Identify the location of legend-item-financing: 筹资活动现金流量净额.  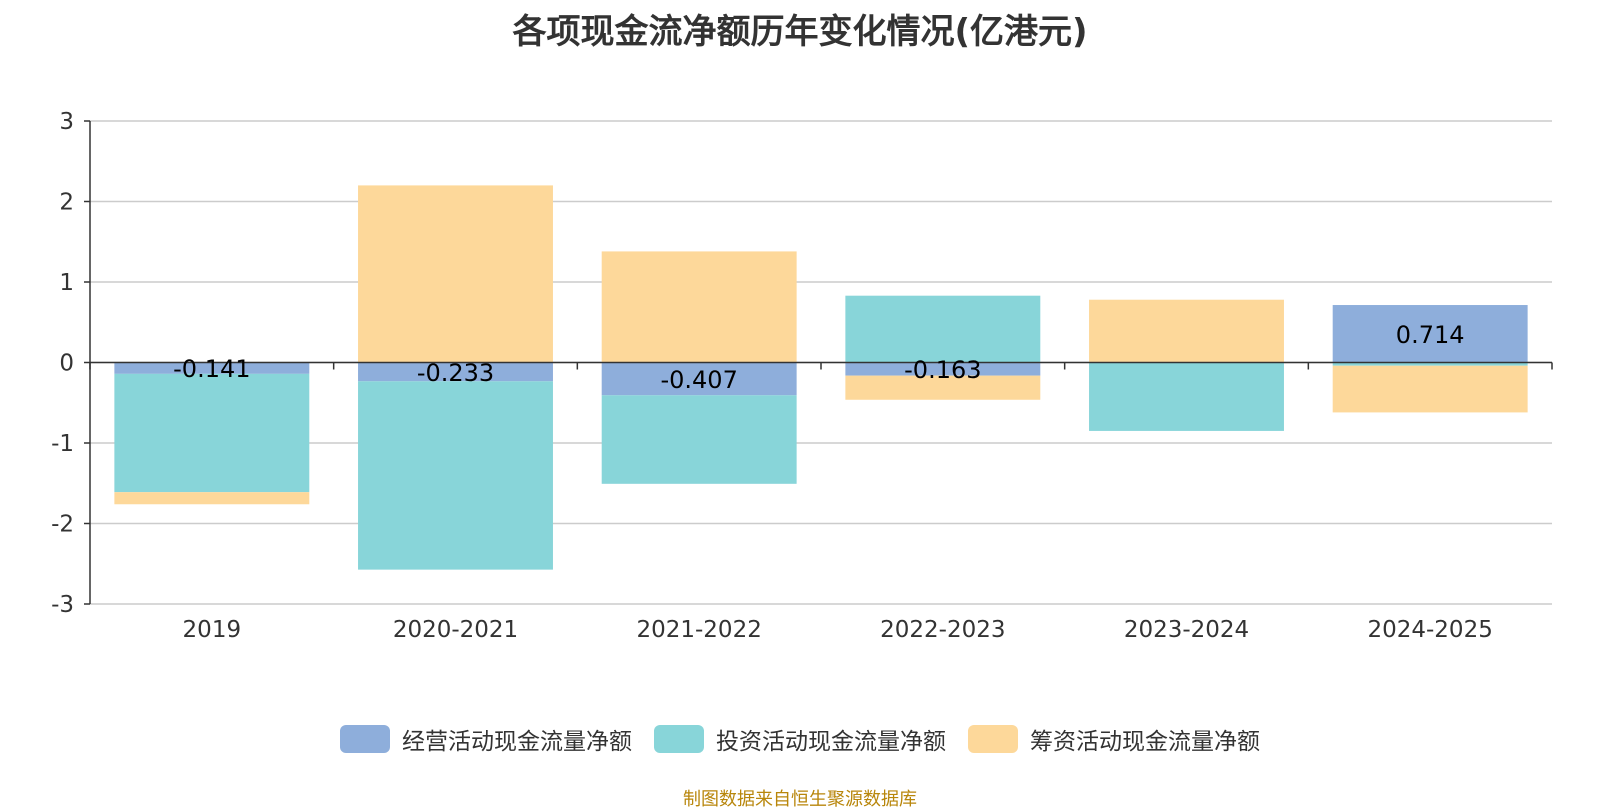
(1114, 739).